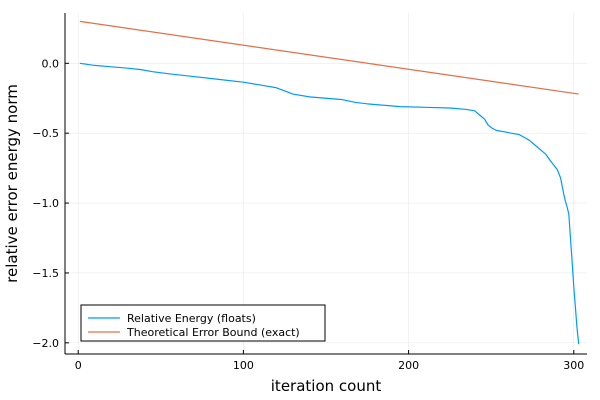 The image size is (600, 400). I want to click on y-tick-label: −1.5, so click(45, 273).